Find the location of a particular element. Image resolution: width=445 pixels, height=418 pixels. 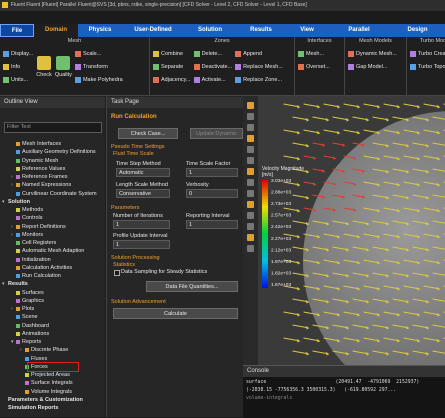

tree-item: Dashboard is located at coordinates (52, 326).